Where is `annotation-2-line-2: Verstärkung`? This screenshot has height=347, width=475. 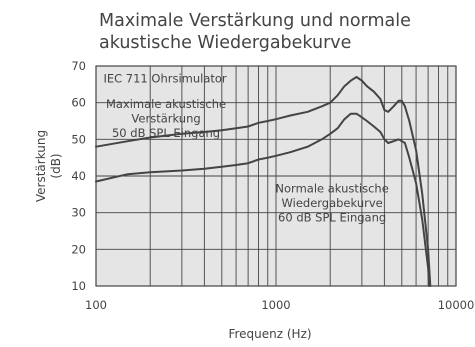 annotation-2-line-2: Verstärkung is located at coordinates (165, 119).